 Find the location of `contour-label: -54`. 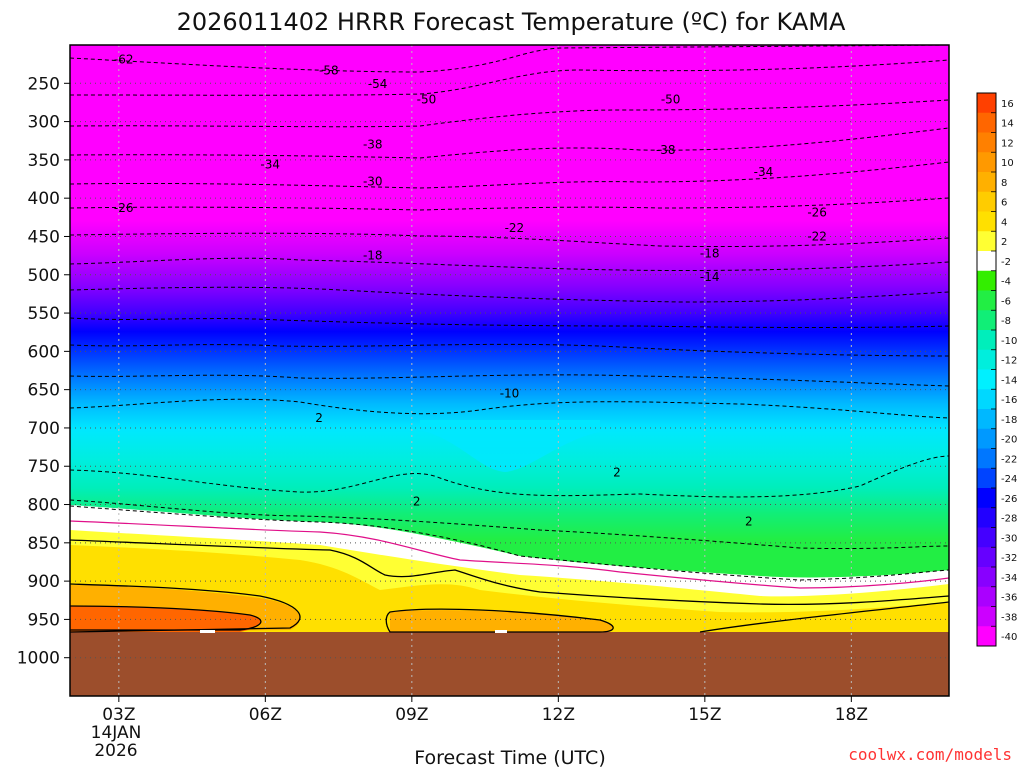

contour-label: -54 is located at coordinates (378, 84).